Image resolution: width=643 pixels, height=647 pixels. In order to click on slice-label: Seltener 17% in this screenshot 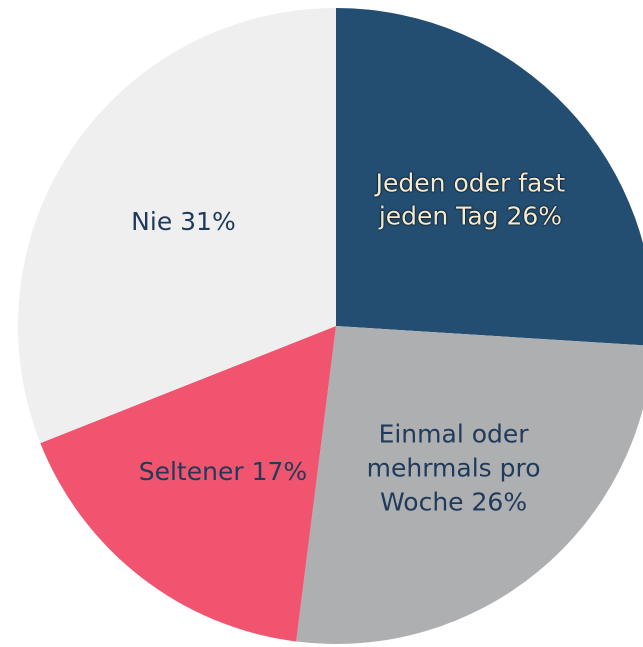, I will do `click(223, 472)`.